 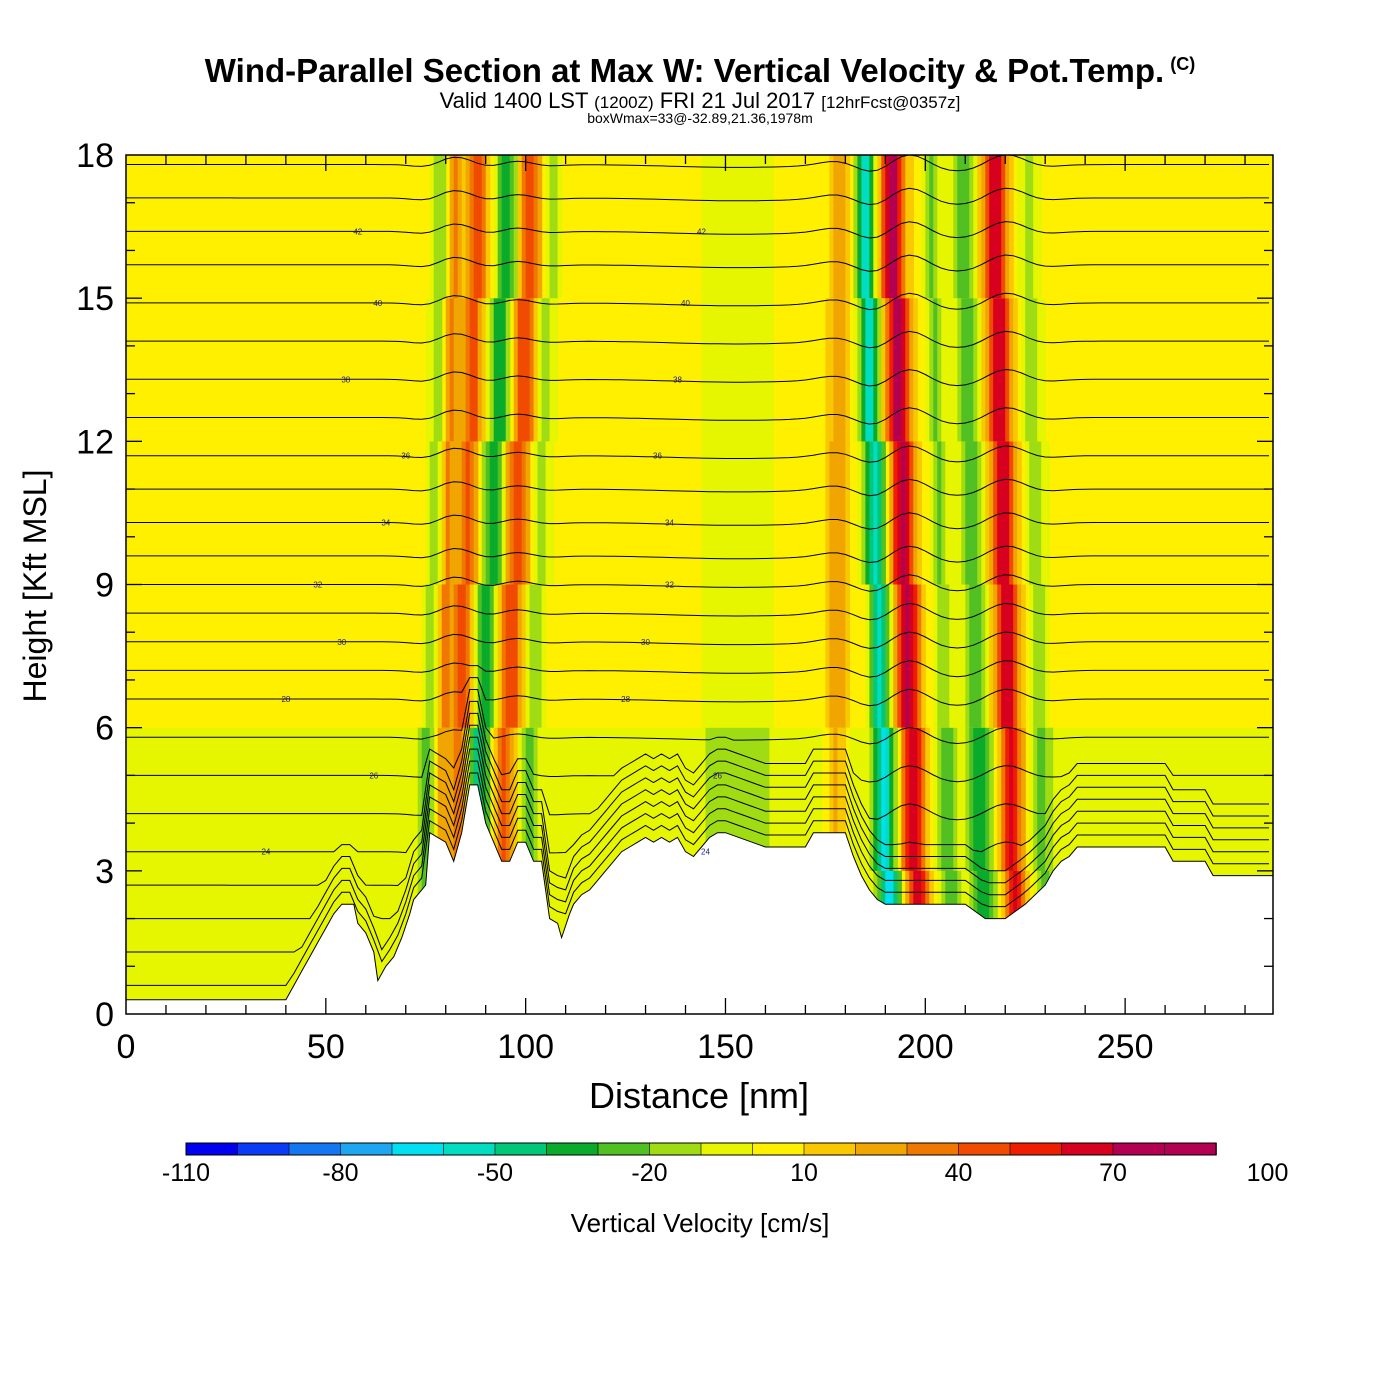 What do you see at coordinates (699, 899) in the screenshot?
I see `terrain-mask` at bounding box center [699, 899].